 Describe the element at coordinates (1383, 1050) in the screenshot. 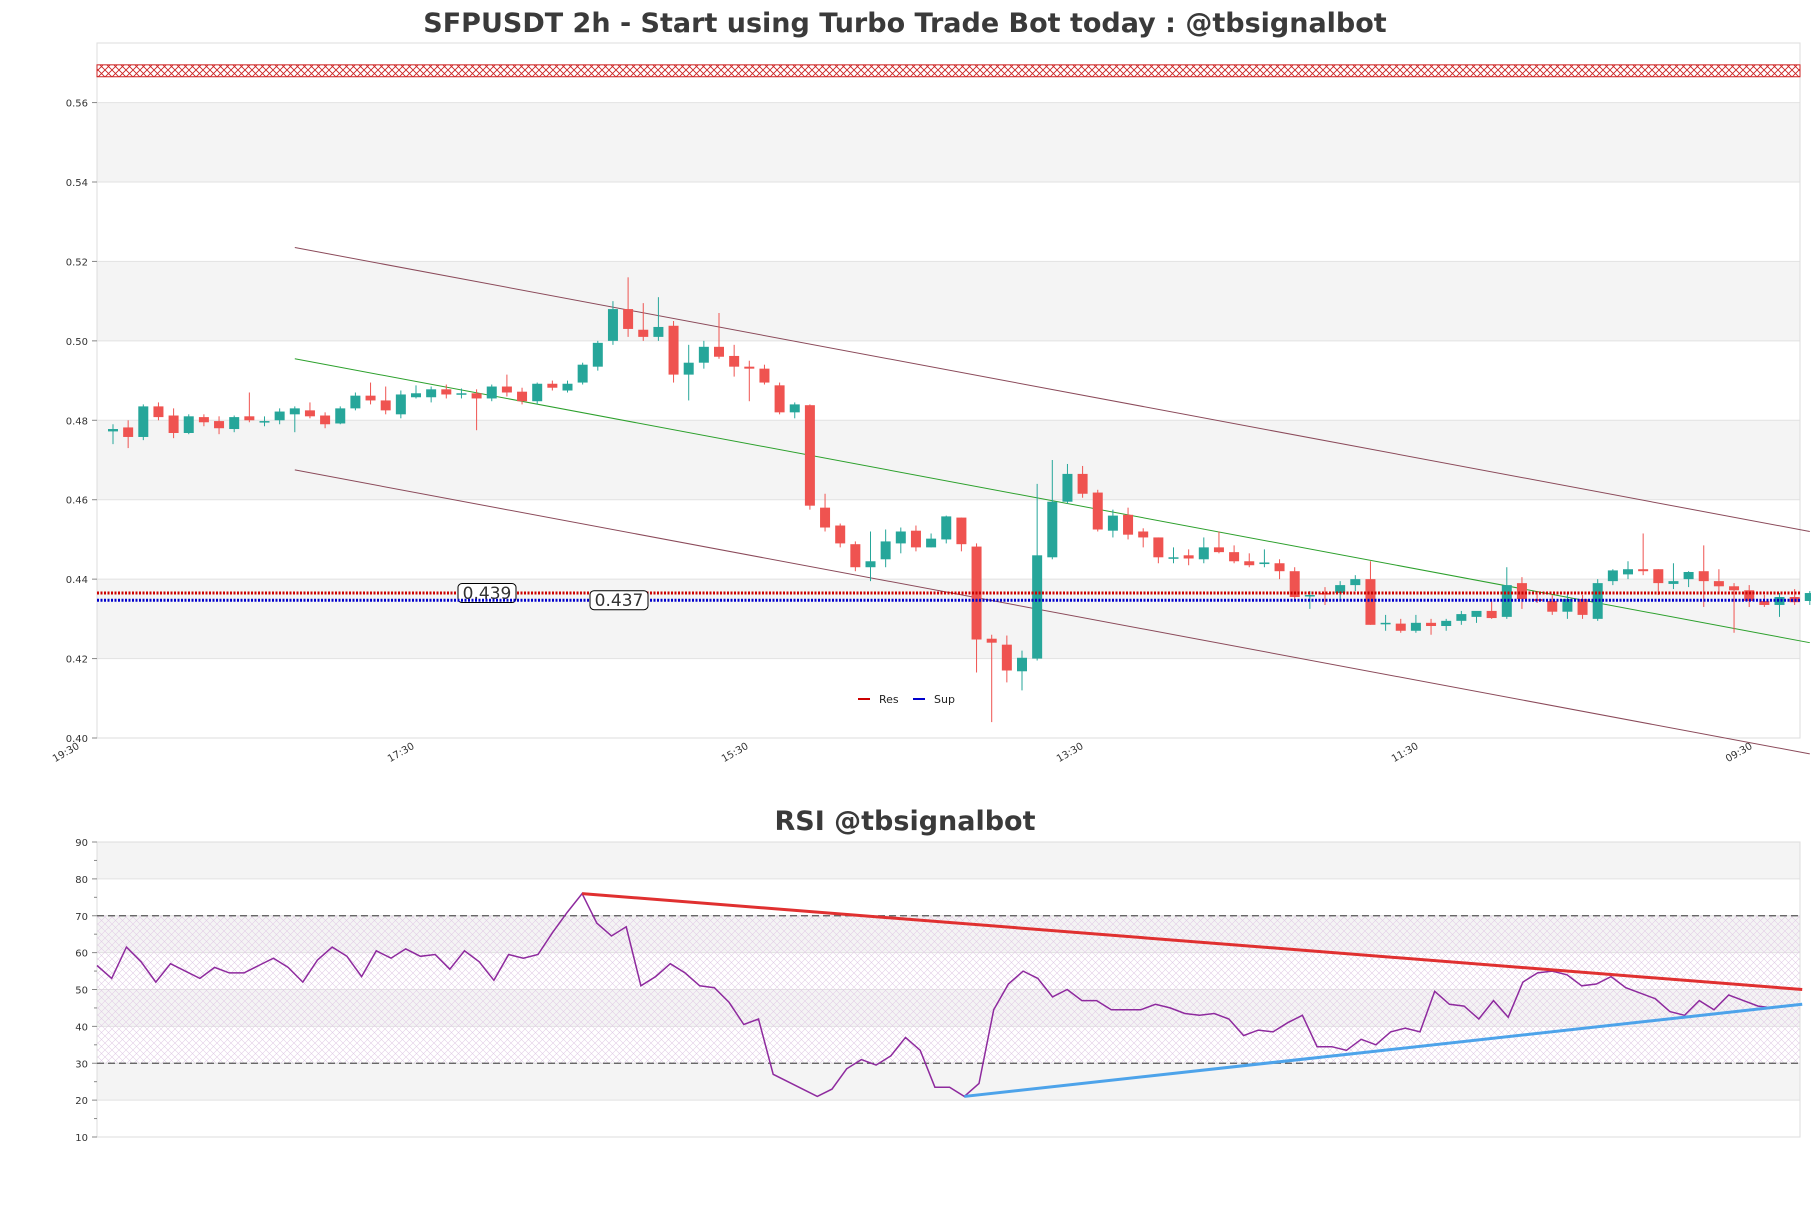

I see `rsi-support-trendline` at that location.